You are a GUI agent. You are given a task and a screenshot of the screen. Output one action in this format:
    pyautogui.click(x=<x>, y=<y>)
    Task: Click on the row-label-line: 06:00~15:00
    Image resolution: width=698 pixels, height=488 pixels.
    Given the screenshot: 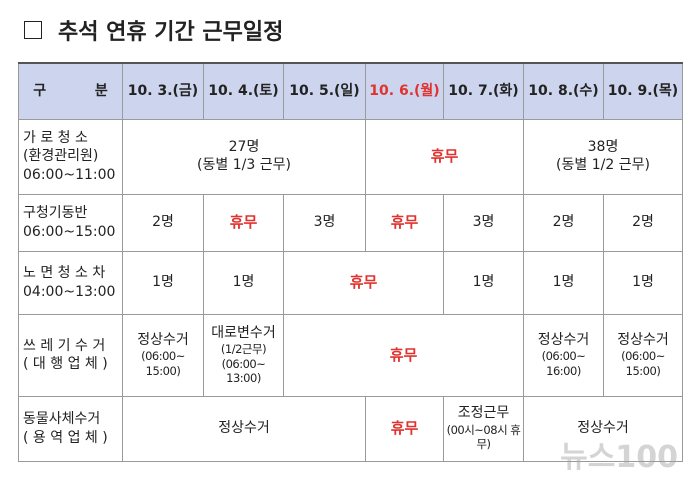 What is the action you would take?
    pyautogui.click(x=69, y=231)
    